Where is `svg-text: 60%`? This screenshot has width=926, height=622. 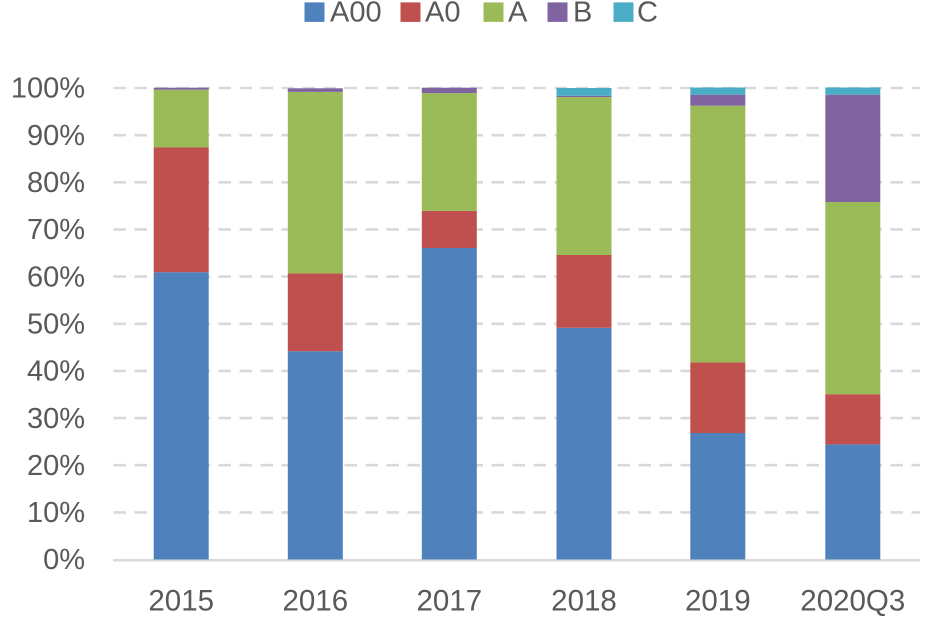 svg-text: 60% is located at coordinates (56, 277).